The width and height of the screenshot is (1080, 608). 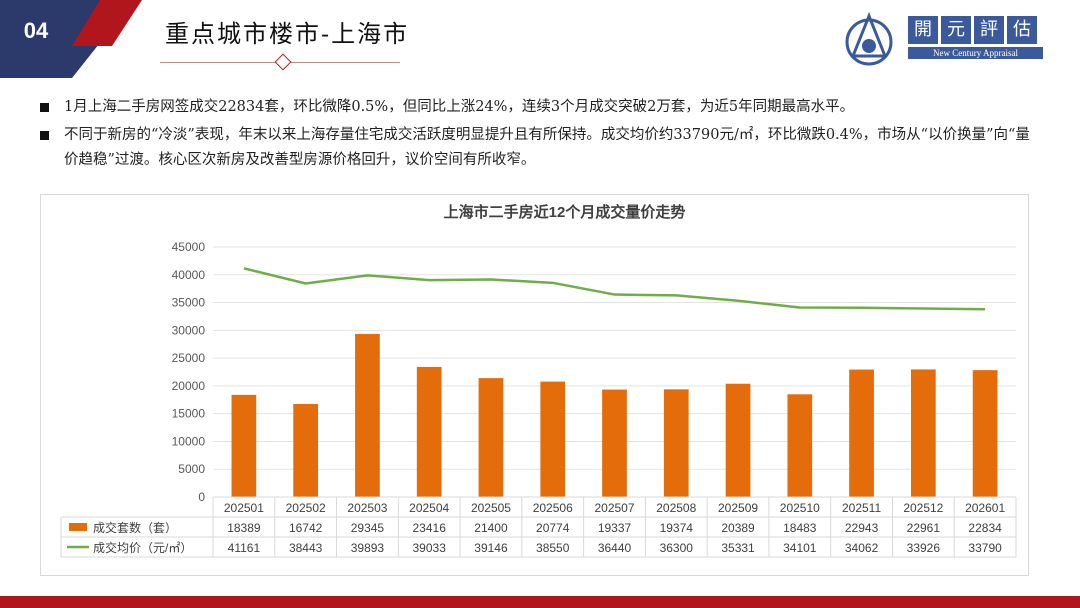 What do you see at coordinates (615, 548) in the screenshot?
I see `data-label: 36440` at bounding box center [615, 548].